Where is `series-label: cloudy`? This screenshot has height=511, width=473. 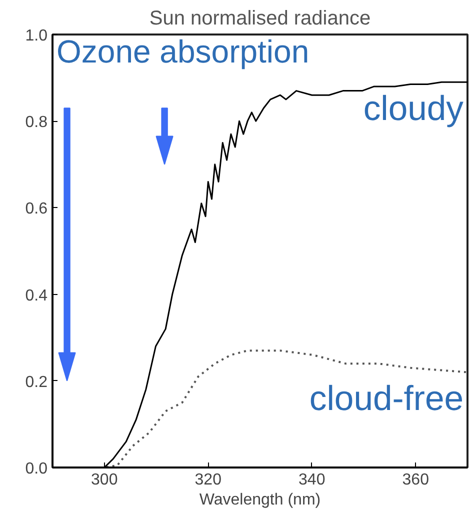 series-label: cloudy is located at coordinates (413, 109).